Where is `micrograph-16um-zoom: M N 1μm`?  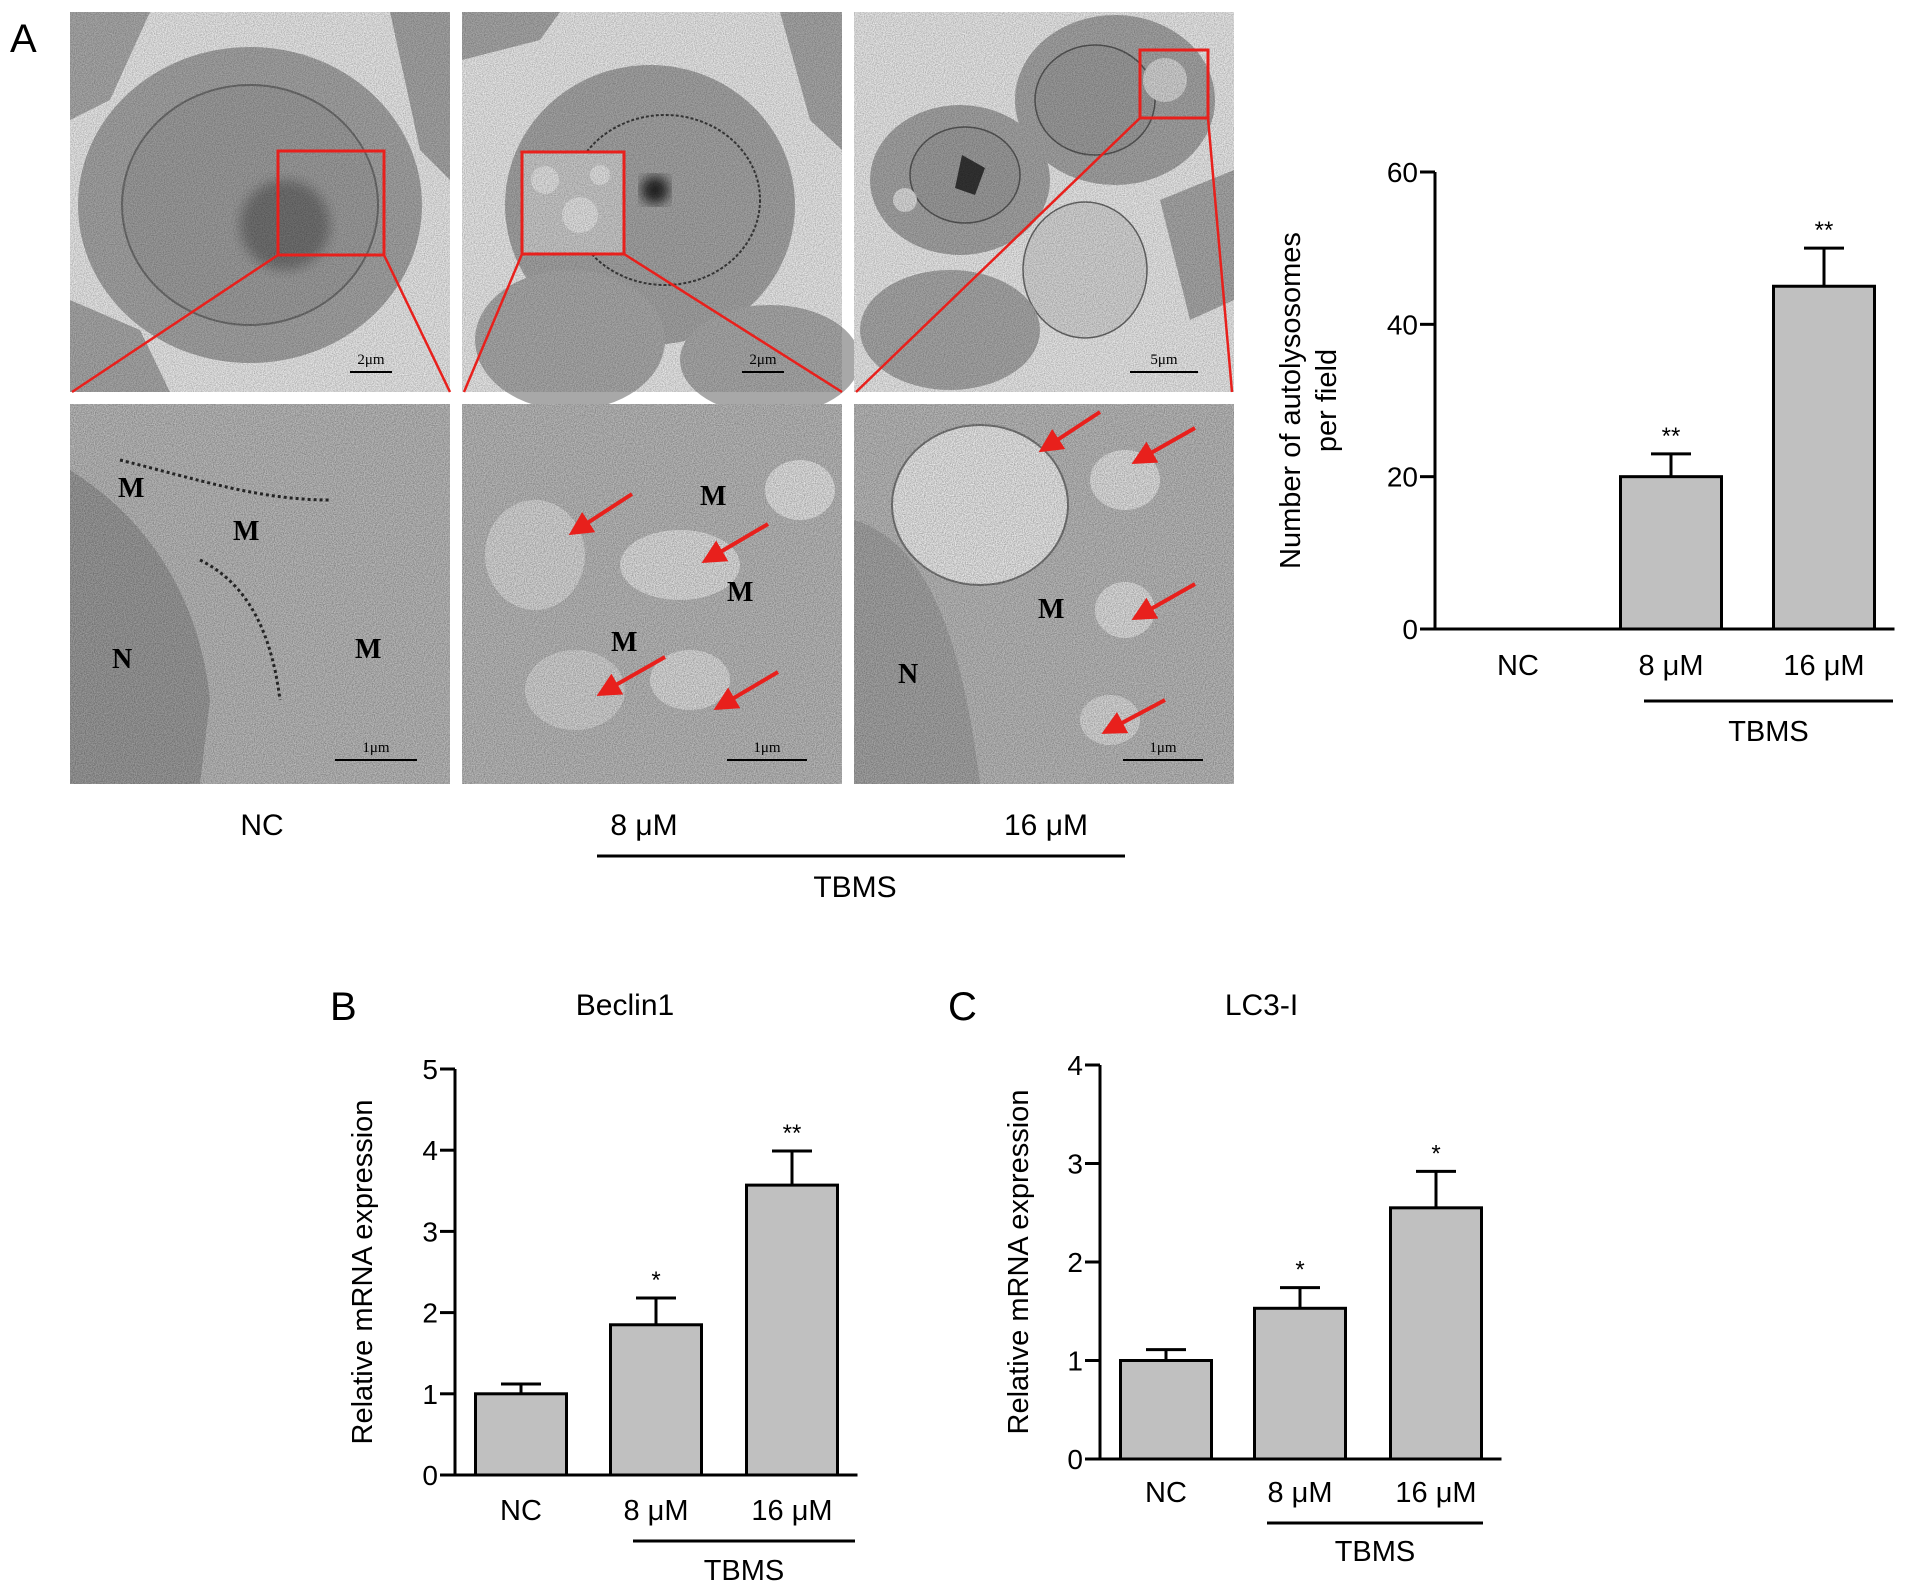
micrograph-16um-zoom: M N 1μm is located at coordinates (1044, 594).